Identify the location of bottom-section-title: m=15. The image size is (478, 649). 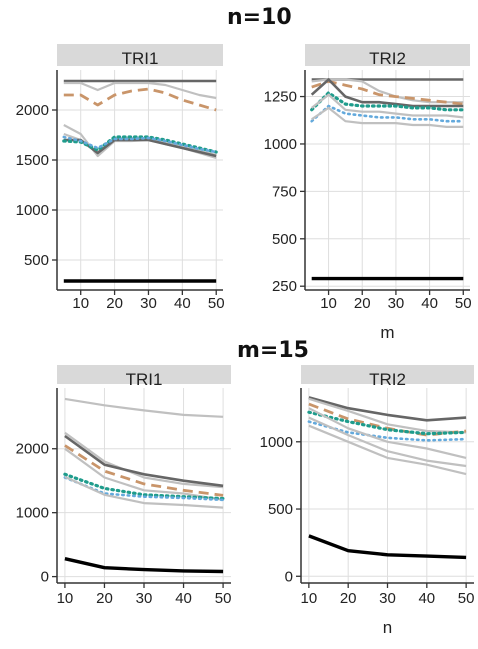
(273, 350).